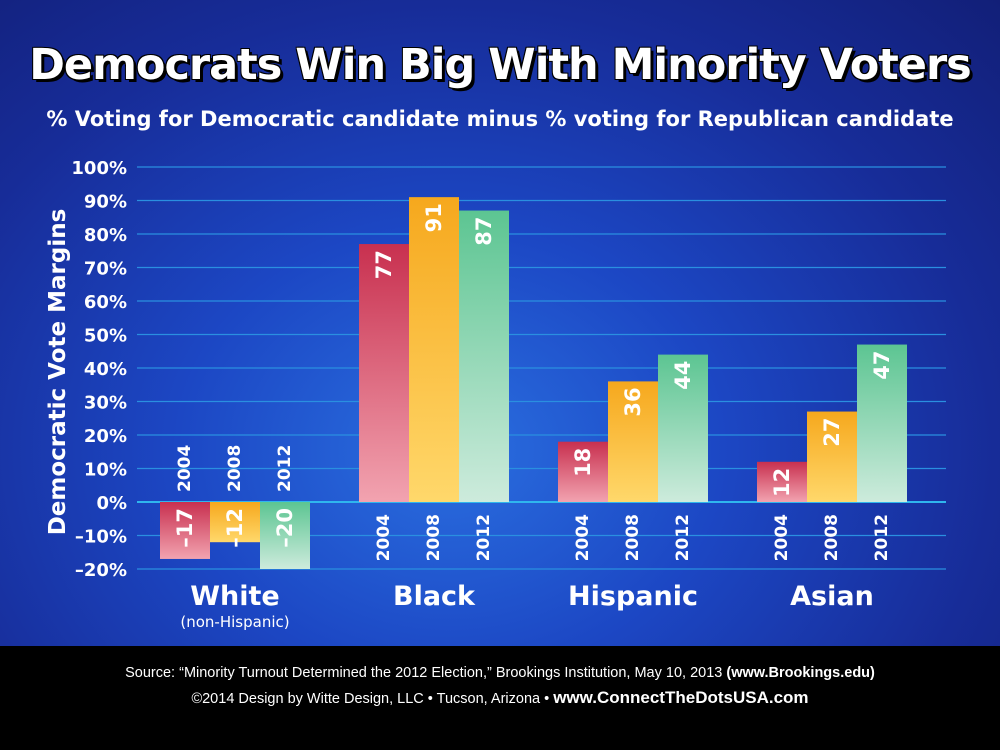 Image resolution: width=1000 pixels, height=750 pixels. What do you see at coordinates (434, 596) in the screenshot?
I see `group-label-black: Black` at bounding box center [434, 596].